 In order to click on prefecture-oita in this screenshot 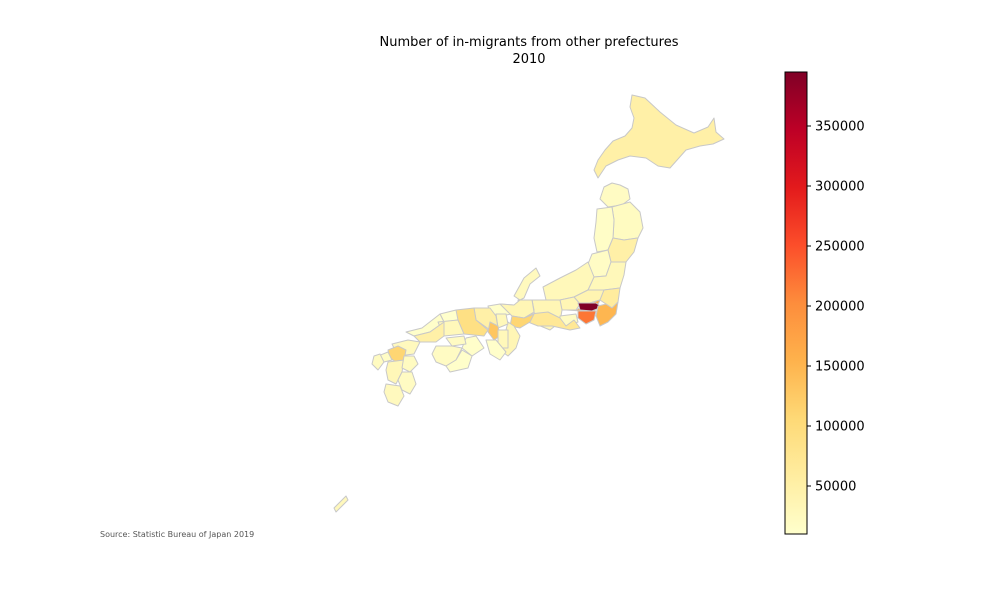, I will do `click(410, 364)`.